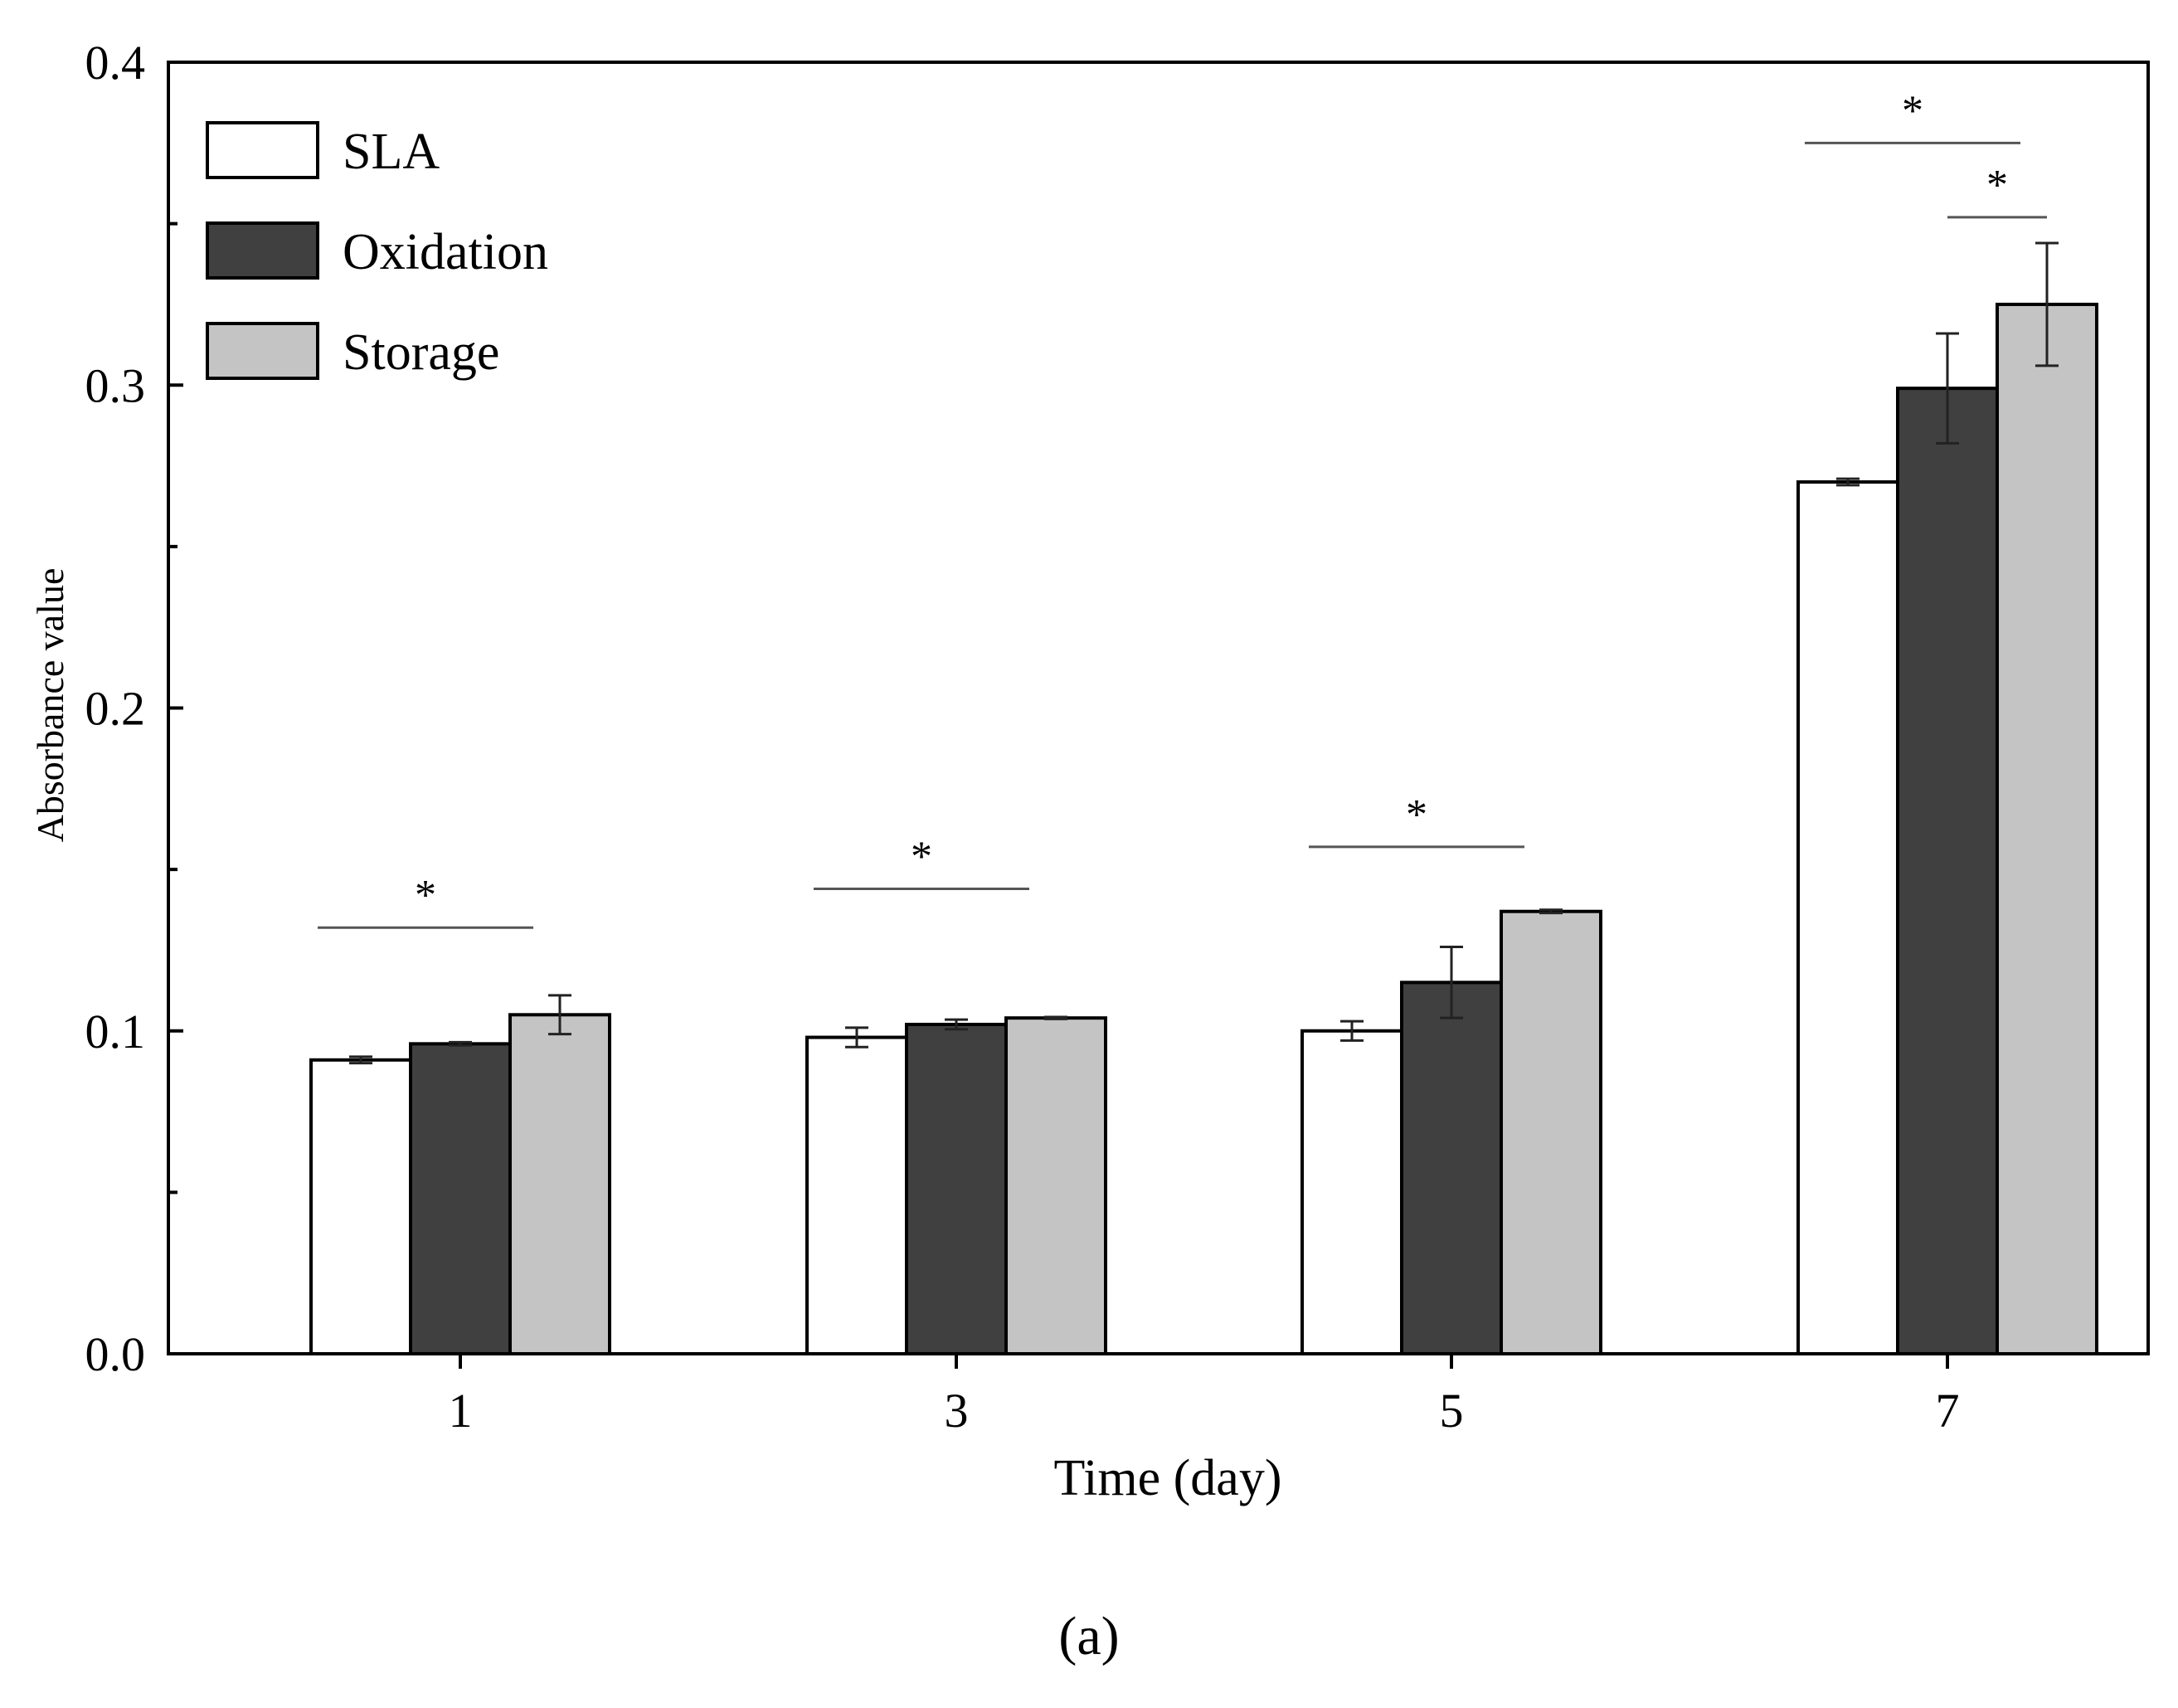 The image size is (2178, 1708). Describe the element at coordinates (445, 252) in the screenshot. I see `legend-label-oxidation: Oxidation` at that location.